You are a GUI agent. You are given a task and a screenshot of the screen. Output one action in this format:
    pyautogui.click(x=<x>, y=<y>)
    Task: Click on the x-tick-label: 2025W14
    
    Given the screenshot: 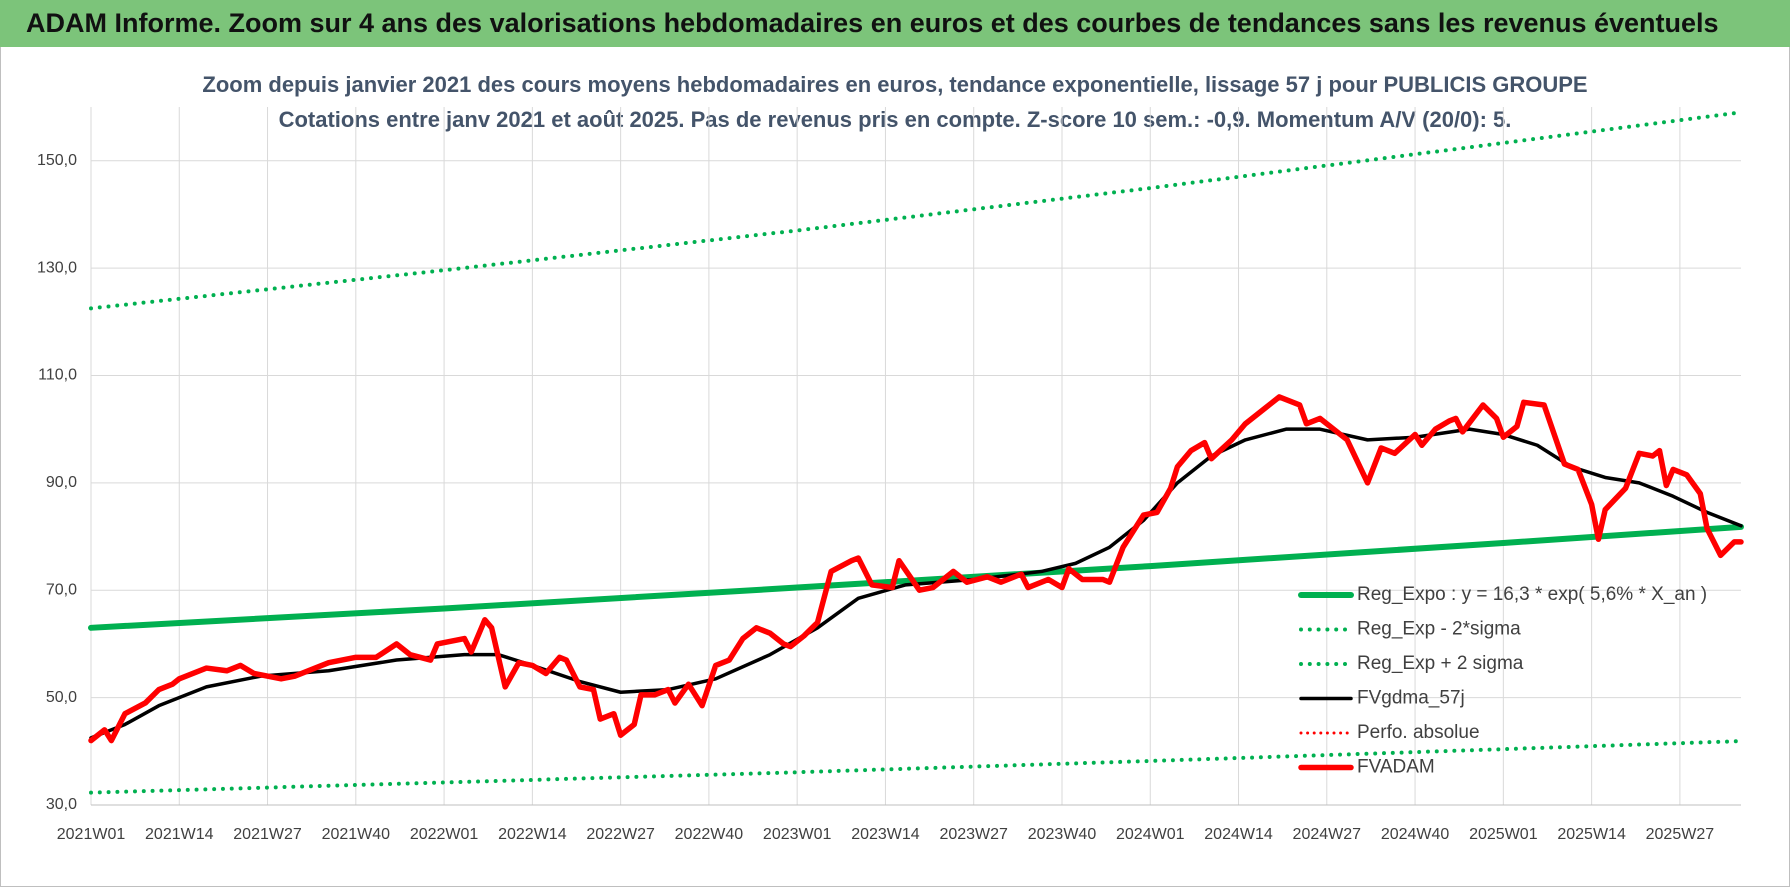 What is the action you would take?
    pyautogui.click(x=1591, y=834)
    